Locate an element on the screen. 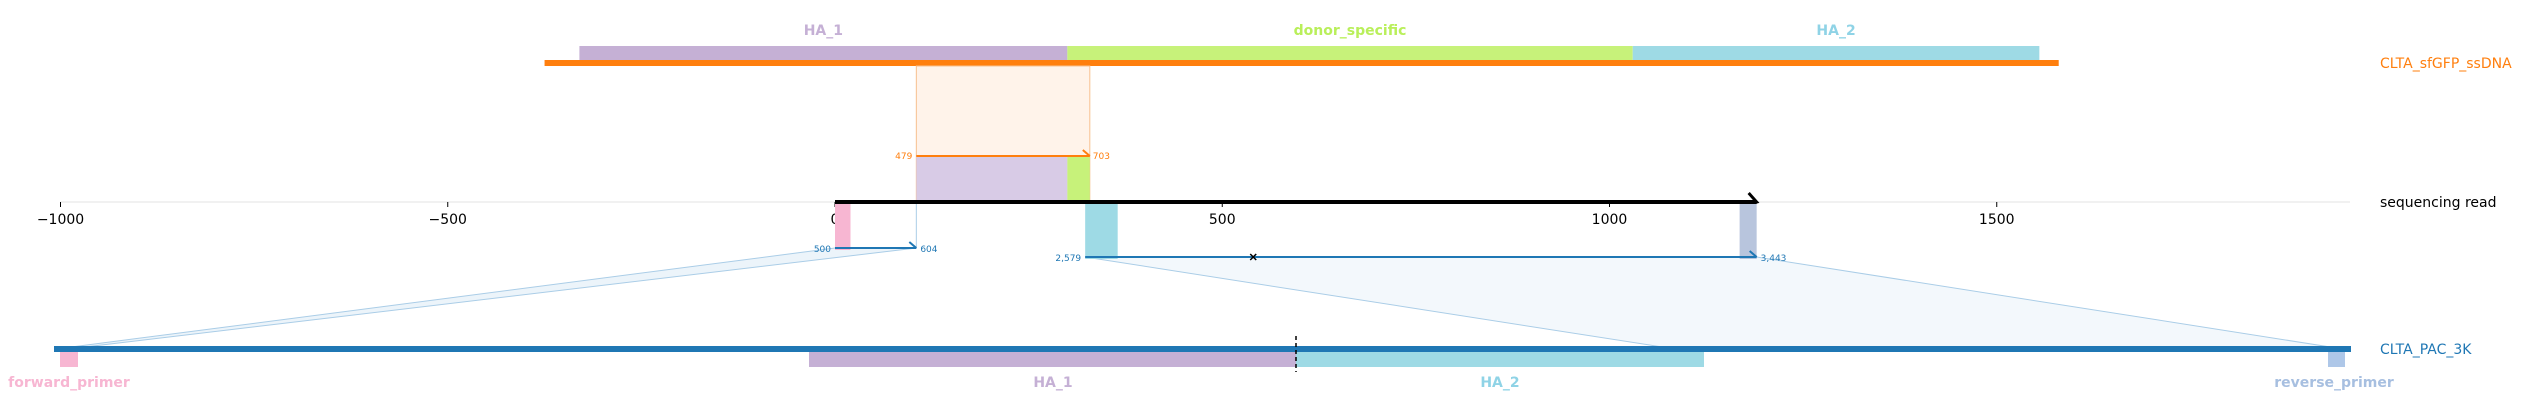 The image size is (2521, 415). donor-reference-label: CLTA_sfGFP_ssDNA is located at coordinates (2446, 64).